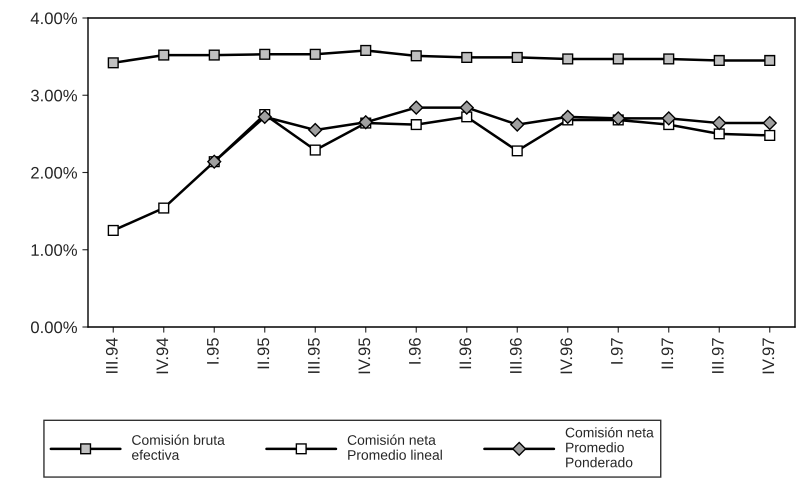  Describe the element at coordinates (112, 355) in the screenshot. I see `x-tick-label: III.94` at that location.